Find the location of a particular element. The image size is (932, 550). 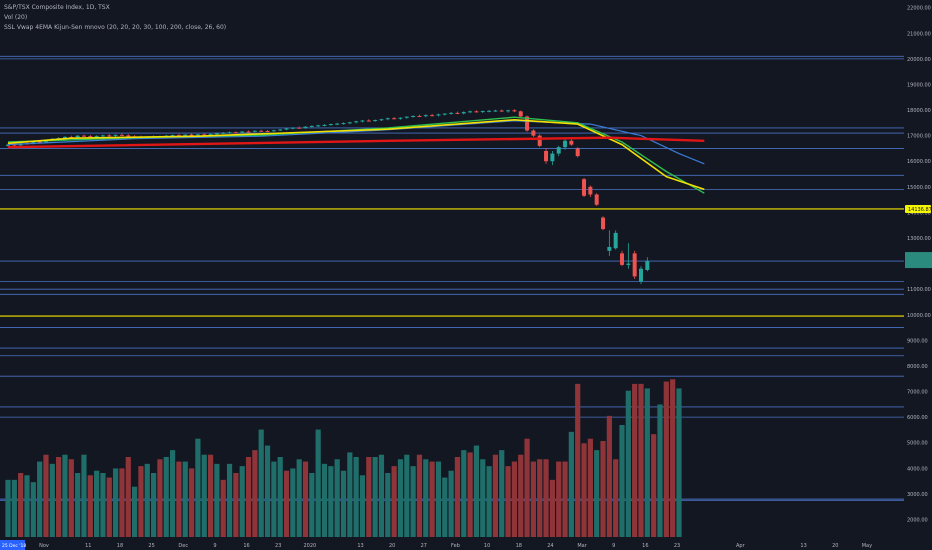

price-tick-label: 5000.00 is located at coordinates (917, 444).